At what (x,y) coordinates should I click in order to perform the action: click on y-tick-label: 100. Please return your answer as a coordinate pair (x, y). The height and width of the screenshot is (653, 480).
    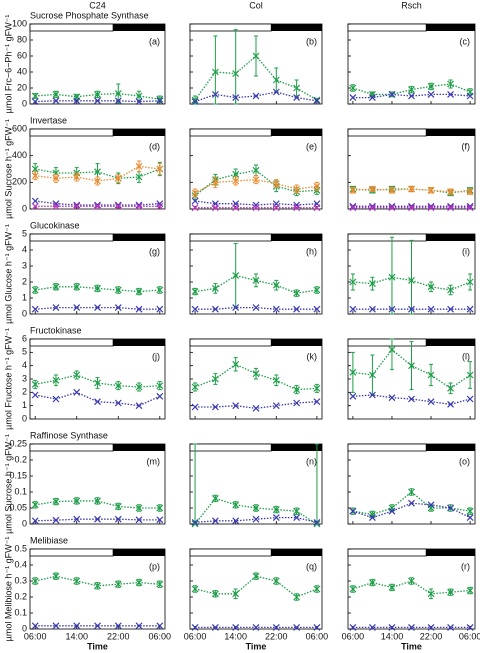
    Looking at the image, I should click on (19, 23).